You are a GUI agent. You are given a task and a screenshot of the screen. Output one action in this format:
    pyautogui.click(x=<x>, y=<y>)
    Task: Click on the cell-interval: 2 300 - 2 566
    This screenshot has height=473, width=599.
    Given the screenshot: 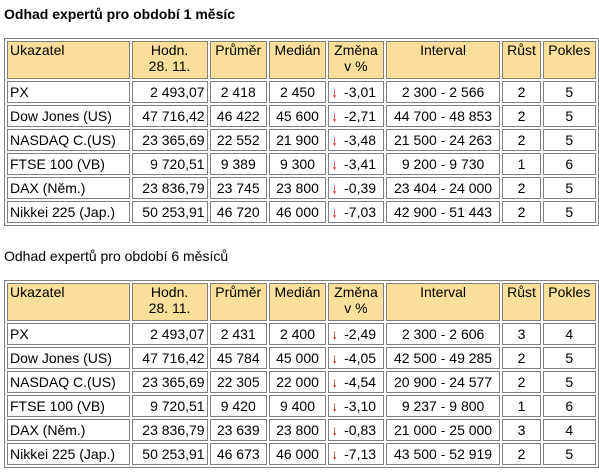 What is the action you would take?
    pyautogui.click(x=443, y=92)
    